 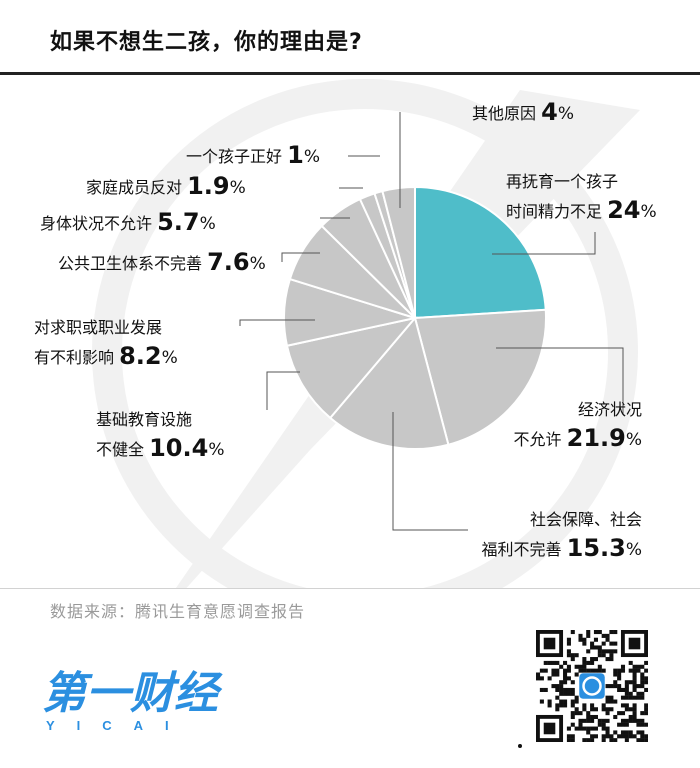 I want to click on slice-label-text: 有不利影响, so click(x=74, y=357).